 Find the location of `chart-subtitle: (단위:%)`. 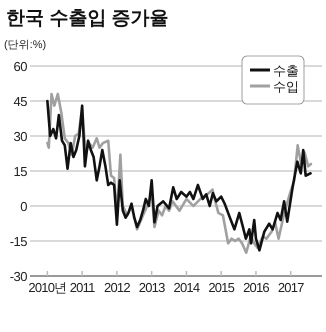

chart-subtitle: (단위:%) is located at coordinates (25, 45).